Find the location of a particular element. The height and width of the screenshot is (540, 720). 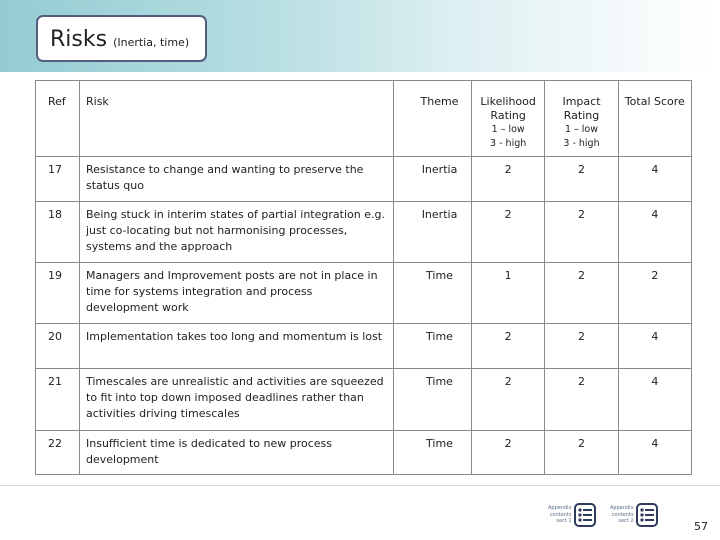

footer-divider is located at coordinates (360, 485).